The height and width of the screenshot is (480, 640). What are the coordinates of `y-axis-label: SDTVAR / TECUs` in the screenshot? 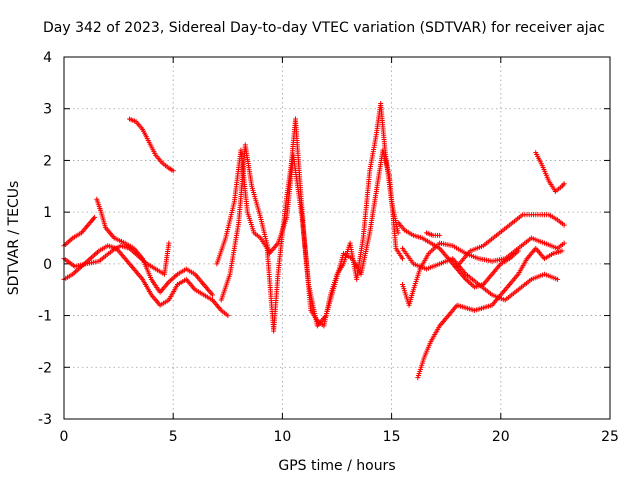 It's located at (14, 238).